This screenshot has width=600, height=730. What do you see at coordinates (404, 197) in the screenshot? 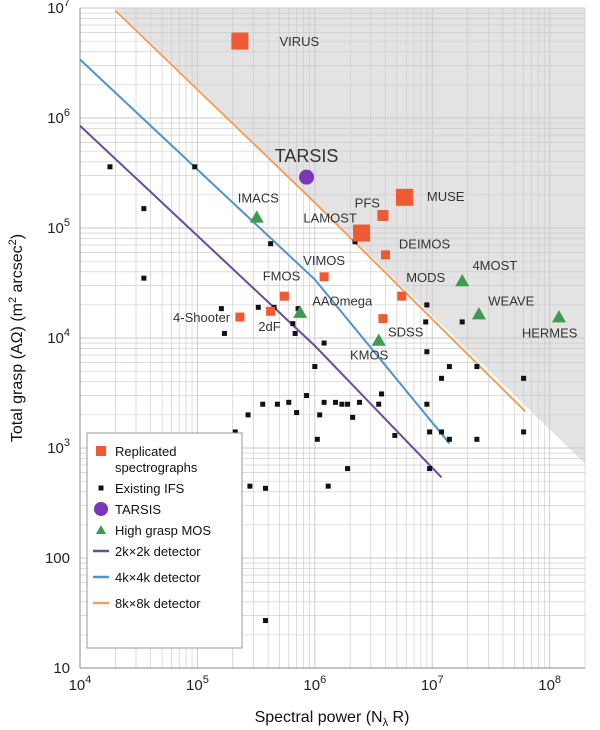
I see `replicated-point-muse` at bounding box center [404, 197].